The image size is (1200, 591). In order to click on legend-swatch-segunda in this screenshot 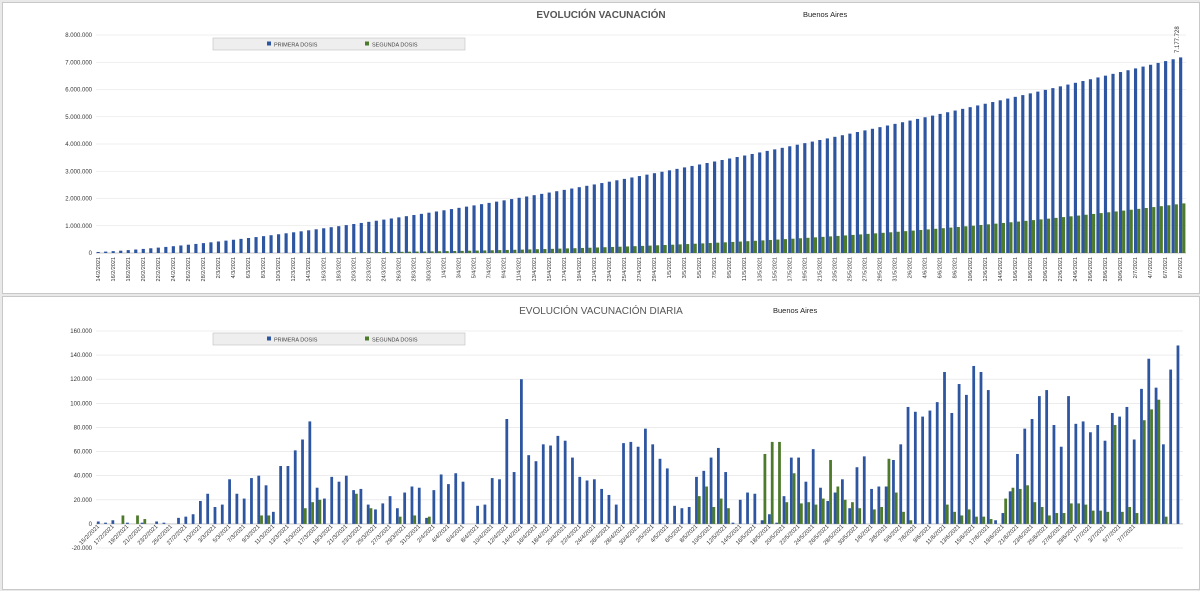, I will do `click(367, 338)`.